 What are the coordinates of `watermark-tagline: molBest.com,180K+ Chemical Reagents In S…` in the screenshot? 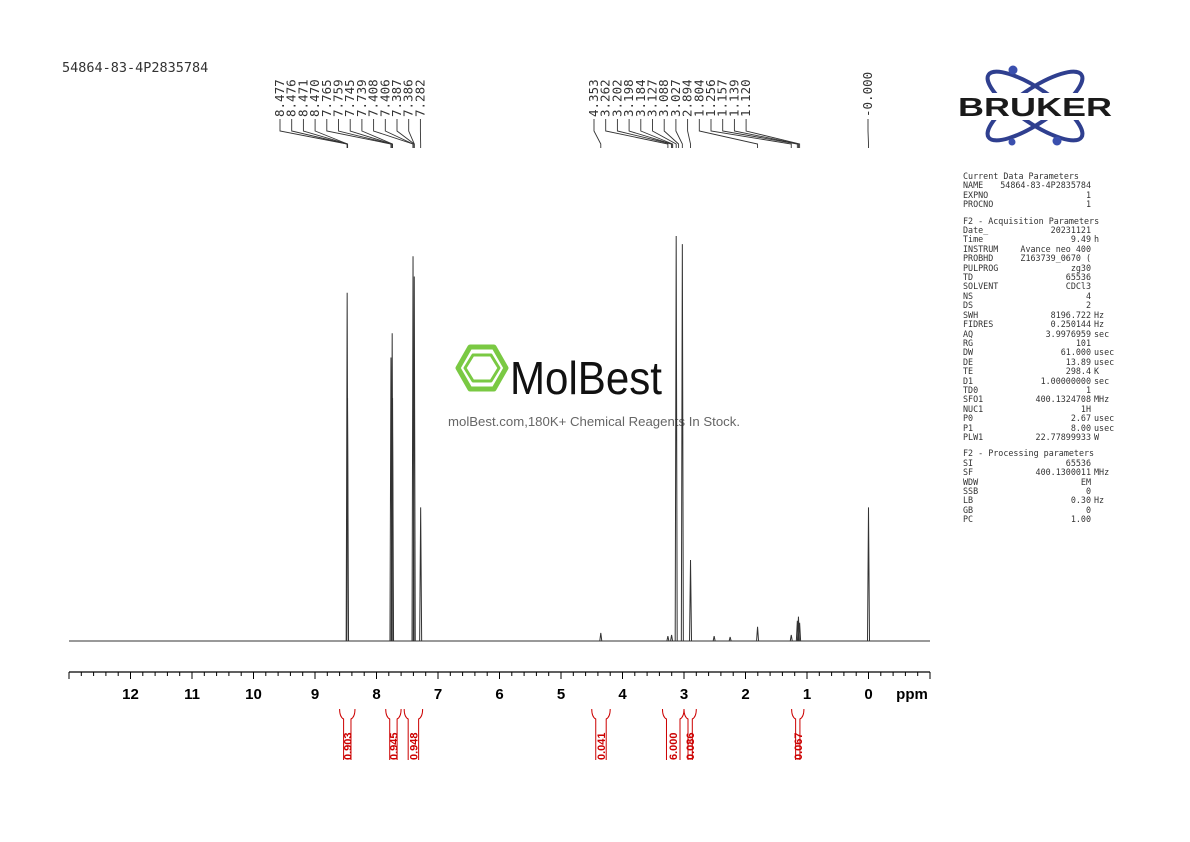 It's located at (594, 422).